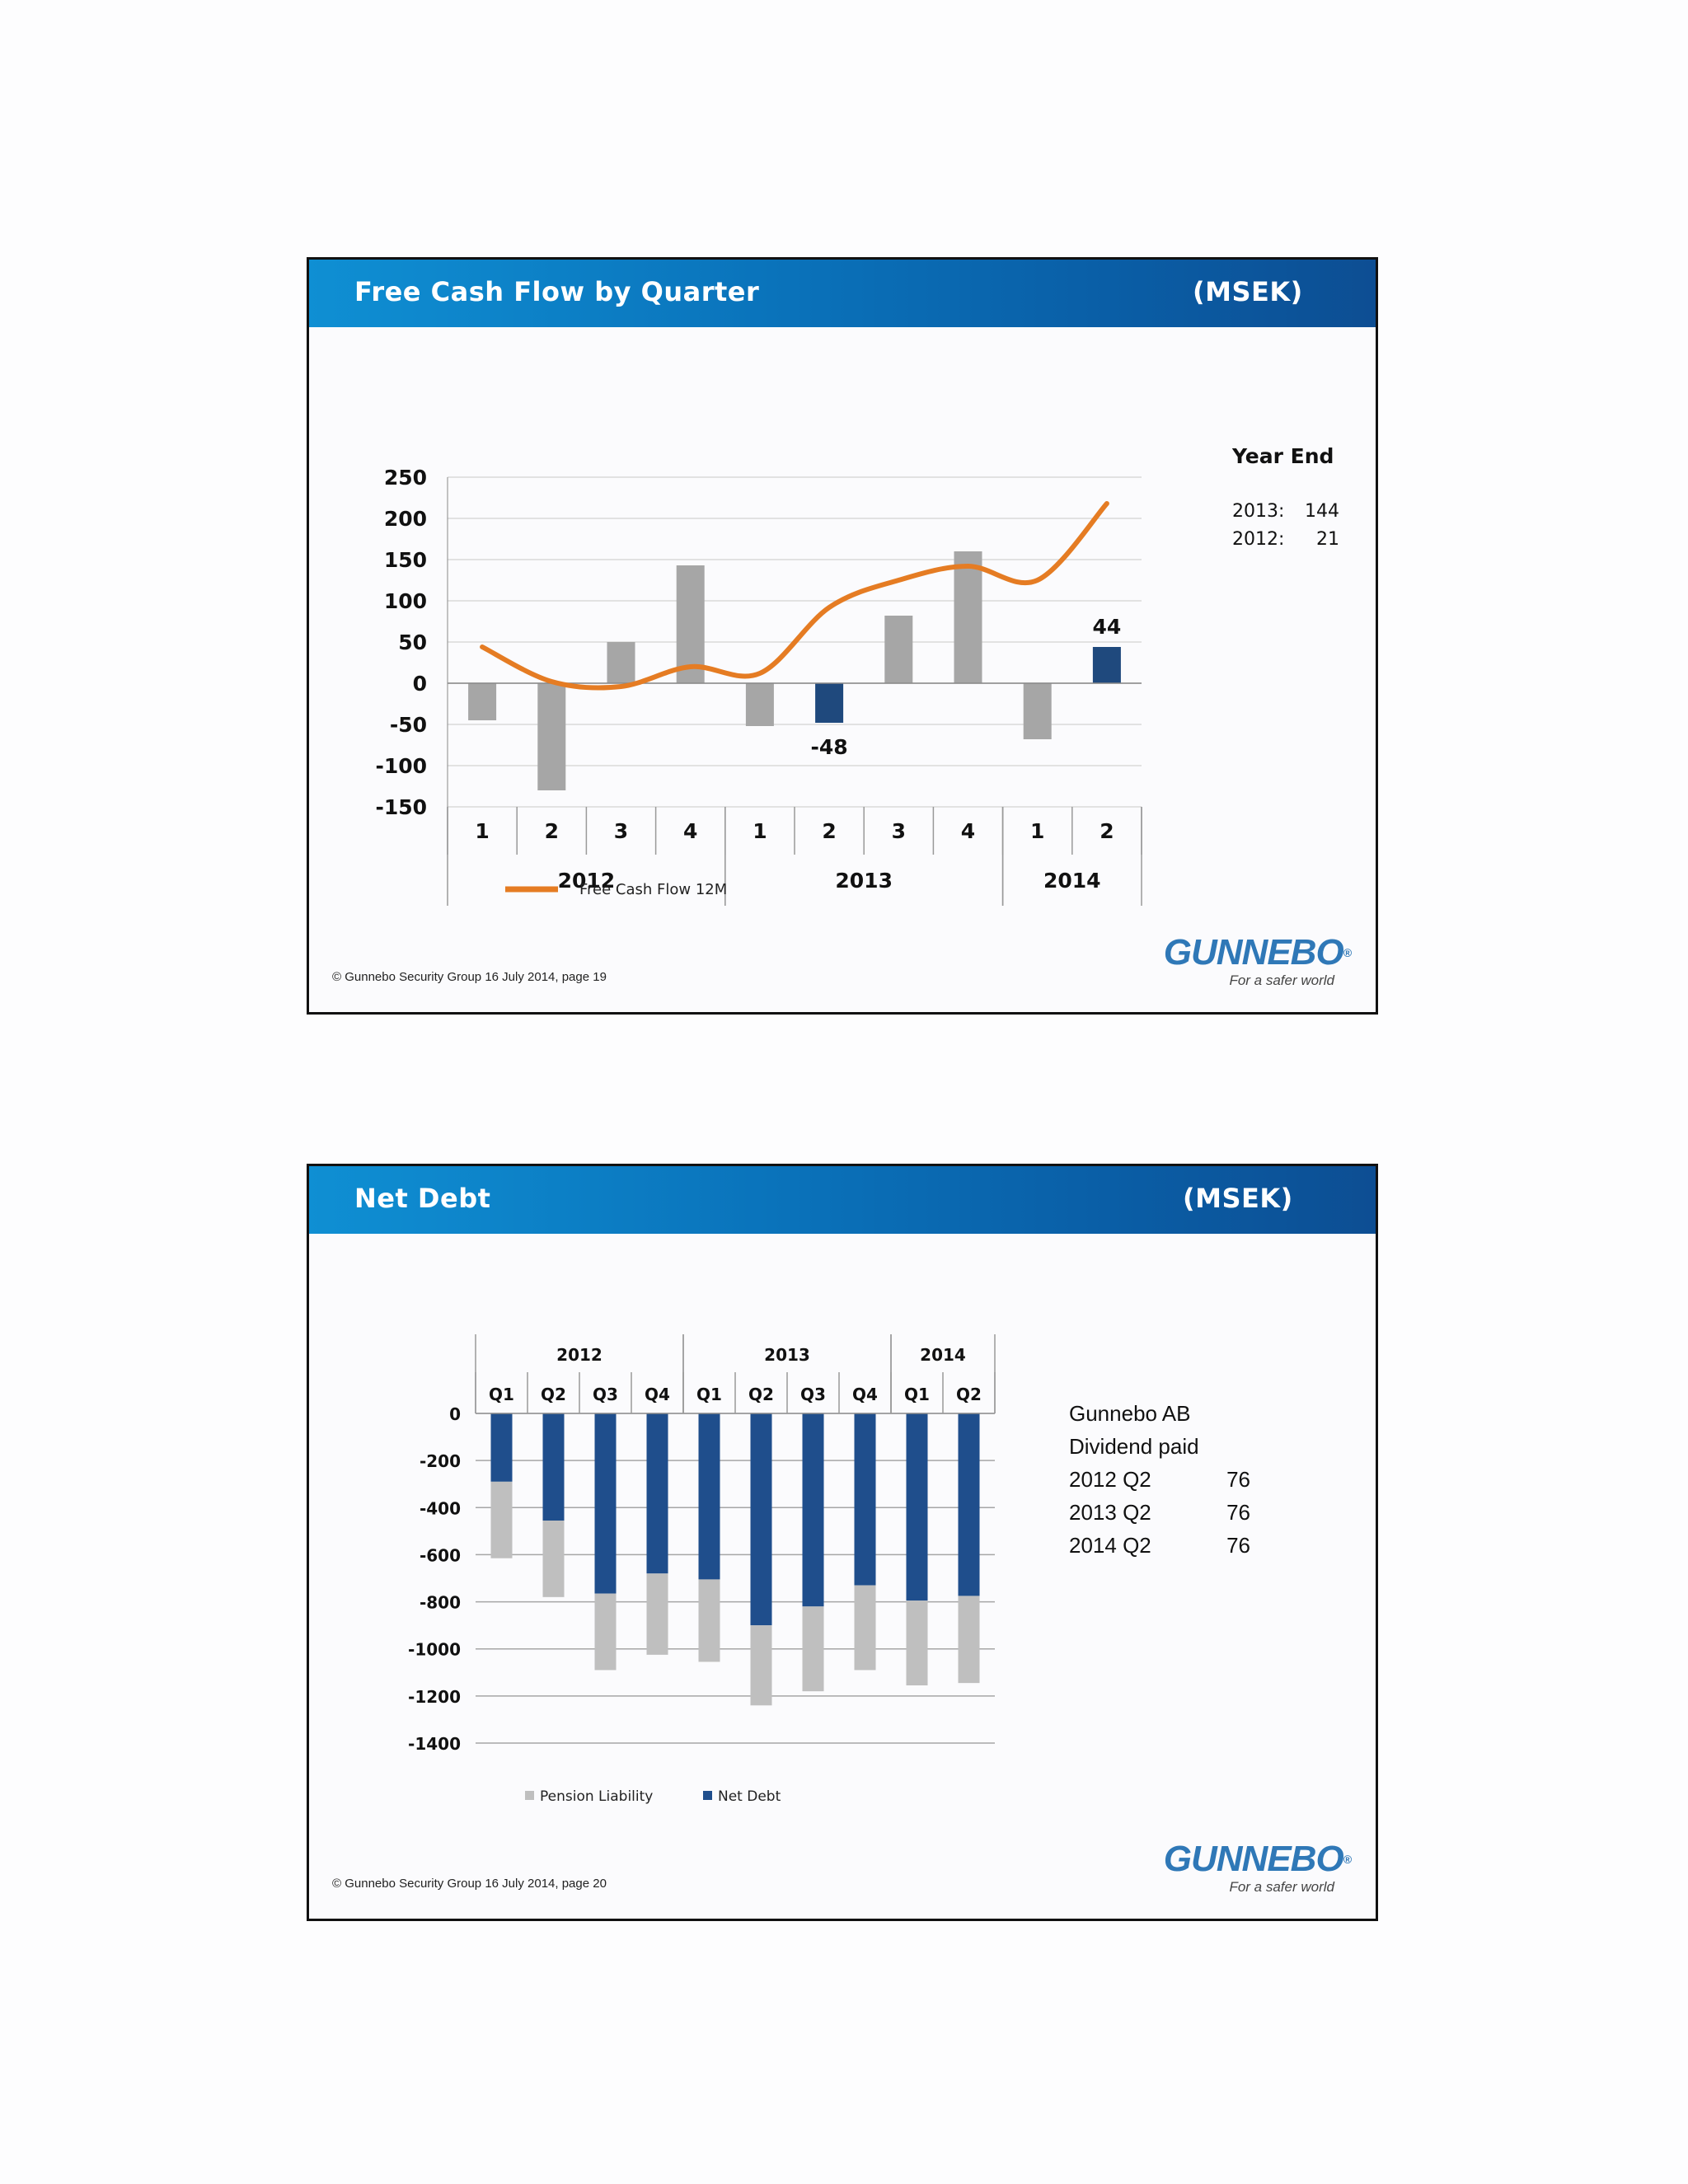 This screenshot has height=2184, width=1688. Describe the element at coordinates (406, 519) in the screenshot. I see `y-tick-label: 200` at that location.